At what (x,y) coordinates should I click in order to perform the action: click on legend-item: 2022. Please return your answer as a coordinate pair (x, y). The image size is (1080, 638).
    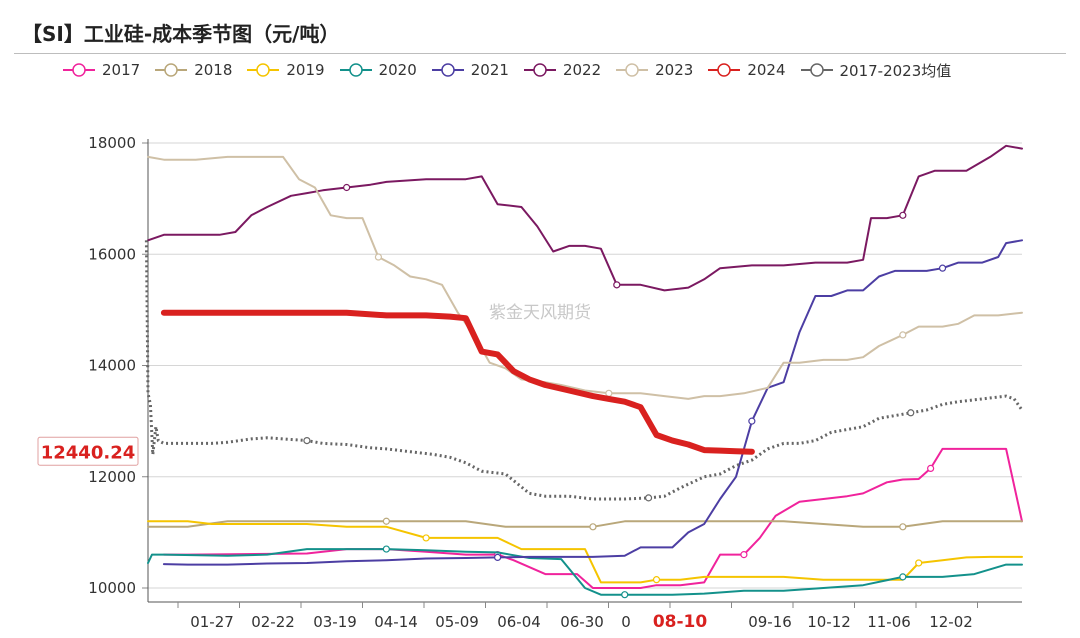
    Looking at the image, I should click on (562, 70).